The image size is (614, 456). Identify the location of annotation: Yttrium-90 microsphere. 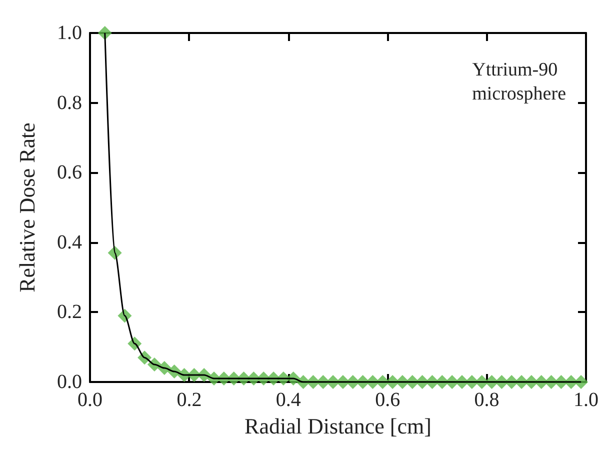
(519, 82).